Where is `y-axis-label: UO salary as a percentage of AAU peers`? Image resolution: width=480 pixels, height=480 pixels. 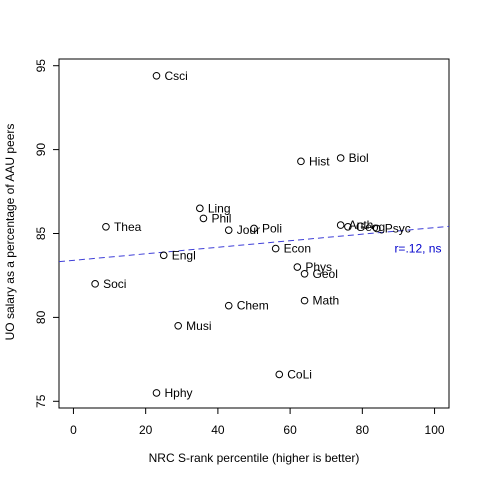 y-axis-label: UO salary as a percentage of AAU peers is located at coordinates (10, 232).